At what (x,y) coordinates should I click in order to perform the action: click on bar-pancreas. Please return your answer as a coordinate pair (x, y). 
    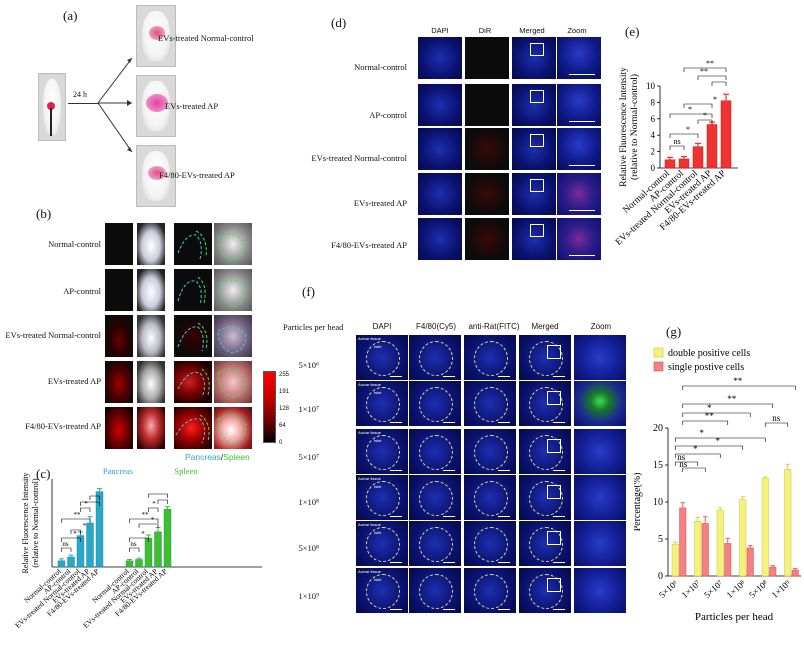
    Looking at the image, I should click on (90, 545).